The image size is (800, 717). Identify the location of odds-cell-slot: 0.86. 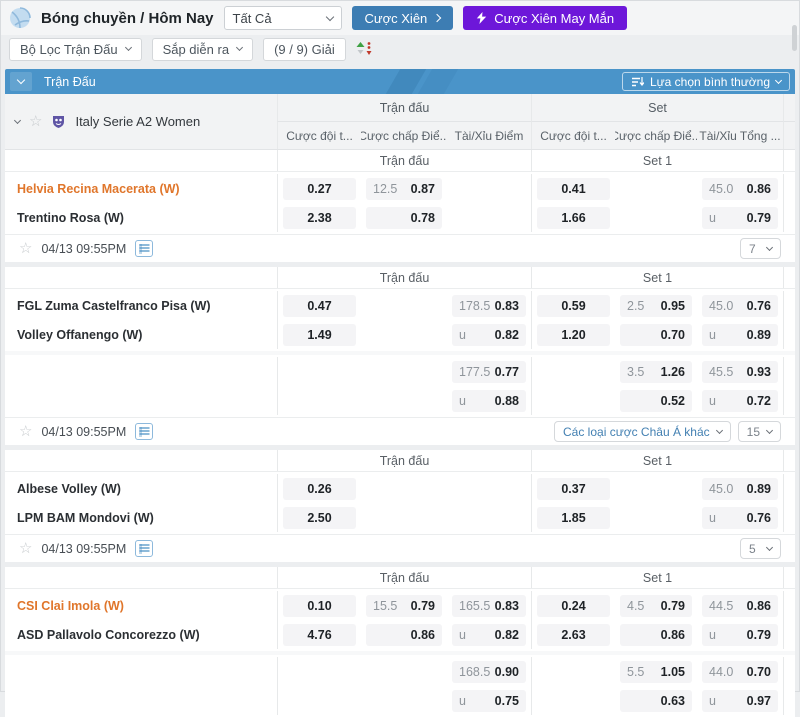
(404, 634).